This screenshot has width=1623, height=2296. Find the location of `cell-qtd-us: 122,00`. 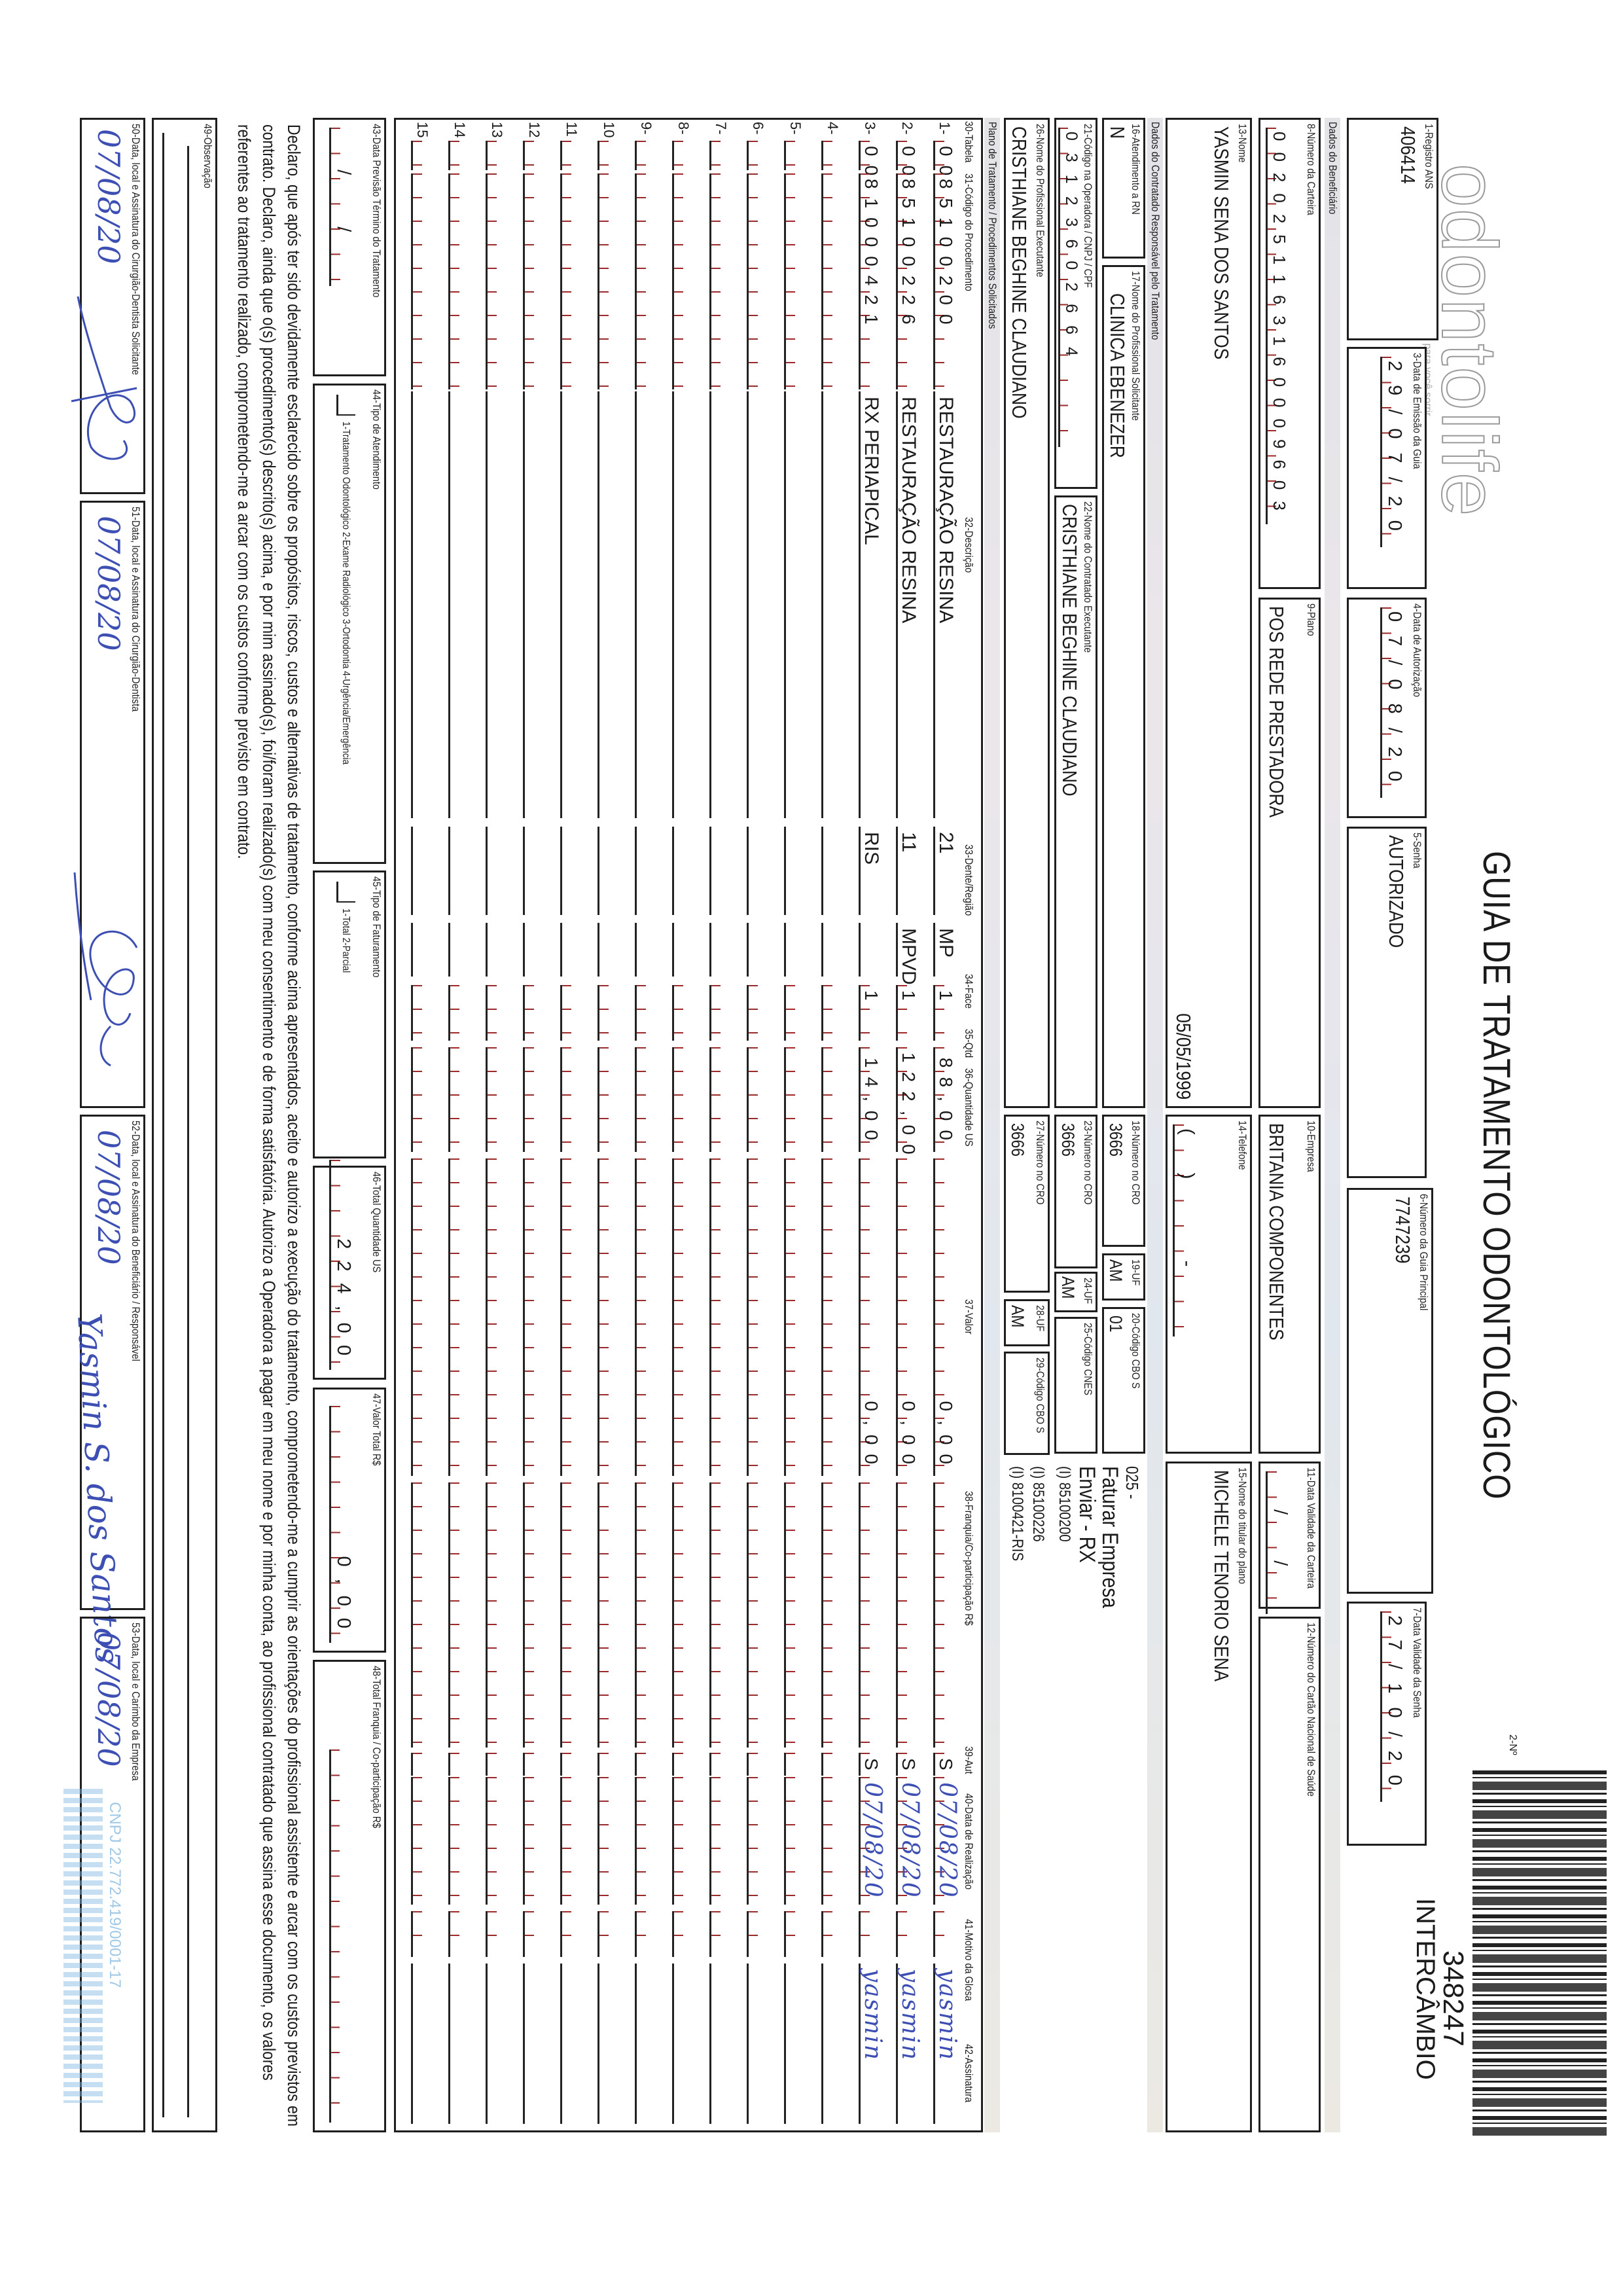

cell-qtd-us: 122,00 is located at coordinates (908, 1105).